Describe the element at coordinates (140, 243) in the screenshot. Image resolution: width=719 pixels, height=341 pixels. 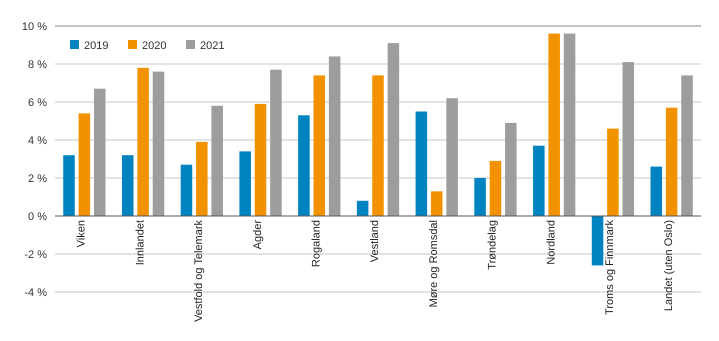
I see `x-tick-label: Innlandet` at that location.